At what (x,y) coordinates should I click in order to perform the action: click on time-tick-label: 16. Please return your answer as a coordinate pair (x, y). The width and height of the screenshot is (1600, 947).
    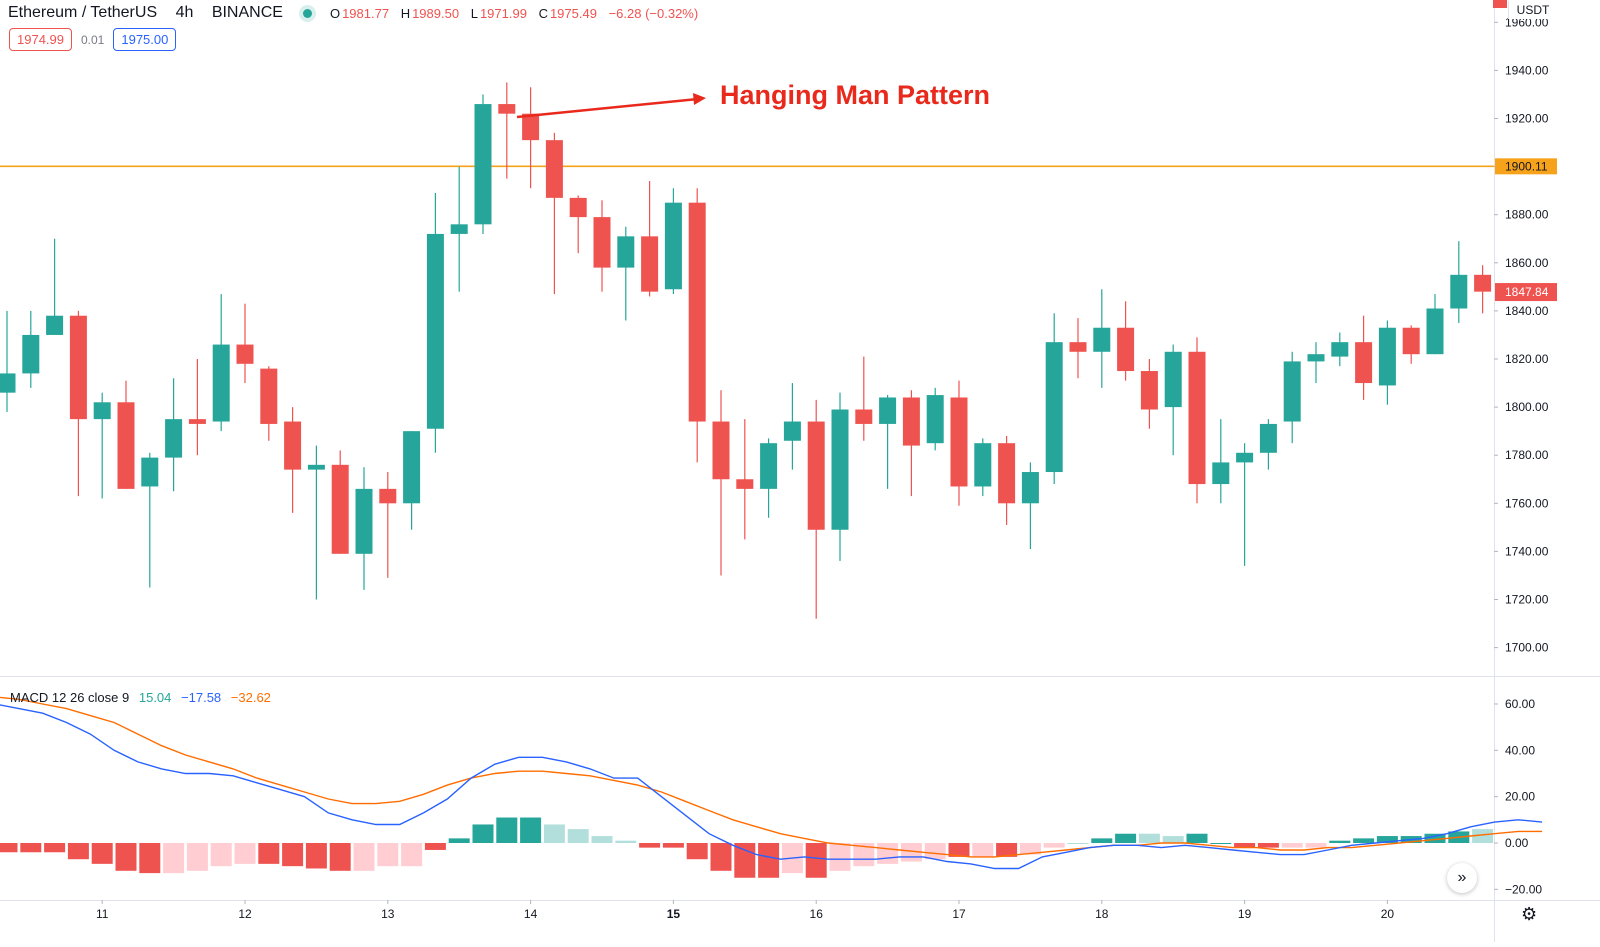
    Looking at the image, I should click on (817, 914).